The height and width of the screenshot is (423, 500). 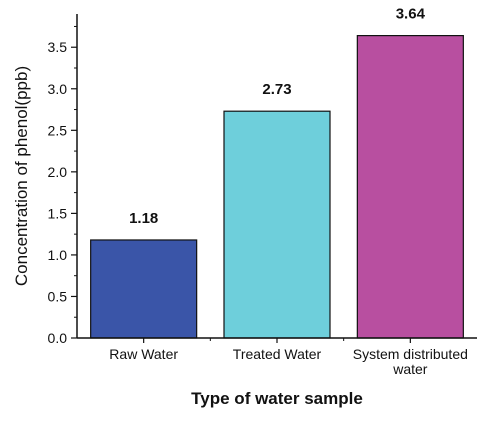 What do you see at coordinates (58, 130) in the screenshot?
I see `y-tick-label: 2.5` at bounding box center [58, 130].